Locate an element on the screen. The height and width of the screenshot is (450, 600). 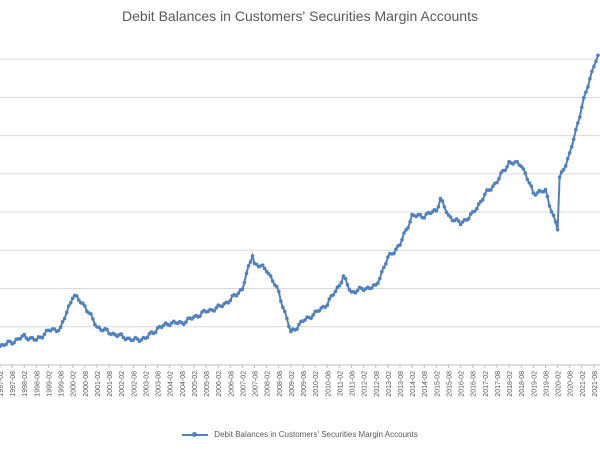
x-tick-label: 2013-02 is located at coordinates (389, 384).